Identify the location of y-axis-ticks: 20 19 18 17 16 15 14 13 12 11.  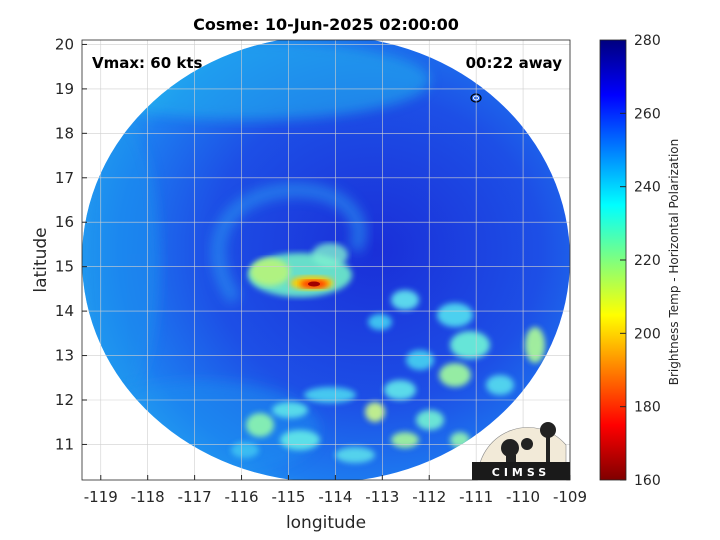
(71, 244).